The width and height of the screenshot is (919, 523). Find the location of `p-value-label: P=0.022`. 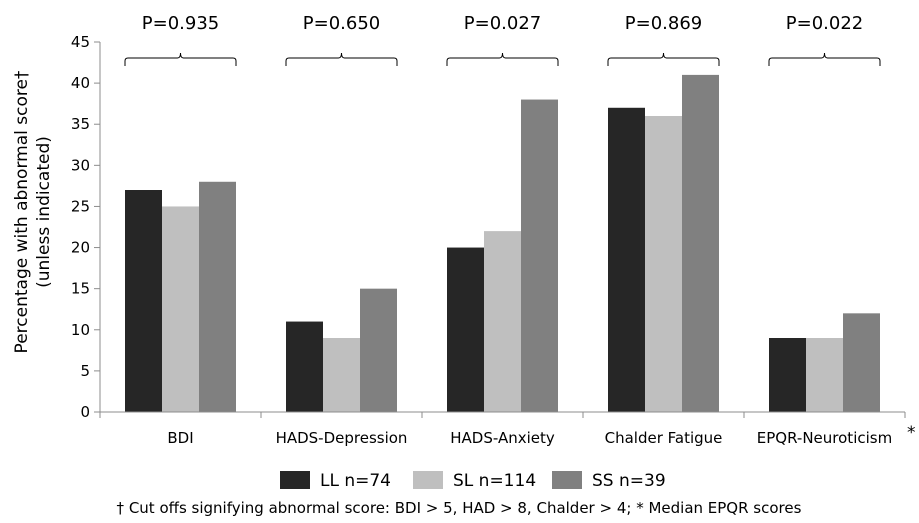

p-value-label: P=0.022 is located at coordinates (824, 23).